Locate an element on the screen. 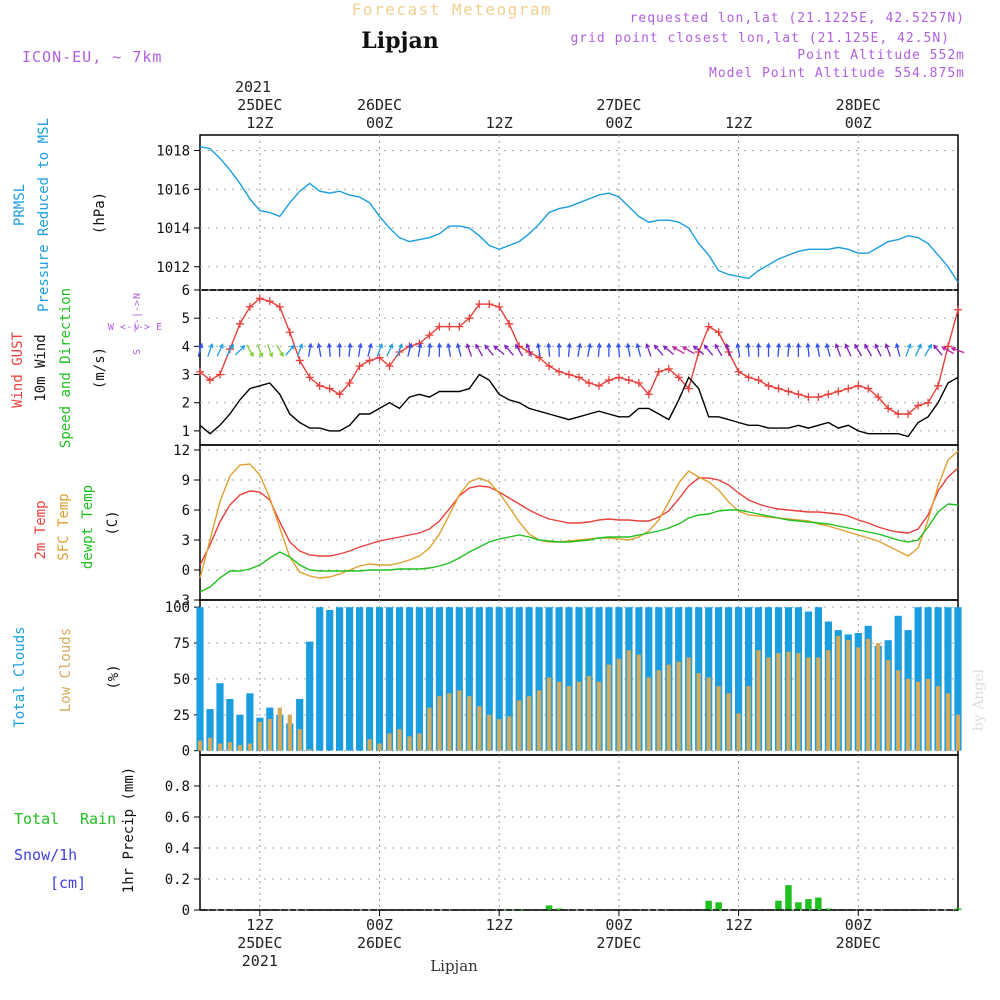 This screenshot has height=1000, width=1000. compass-arrow-up: <-|-> is located at coordinates (137, 315).